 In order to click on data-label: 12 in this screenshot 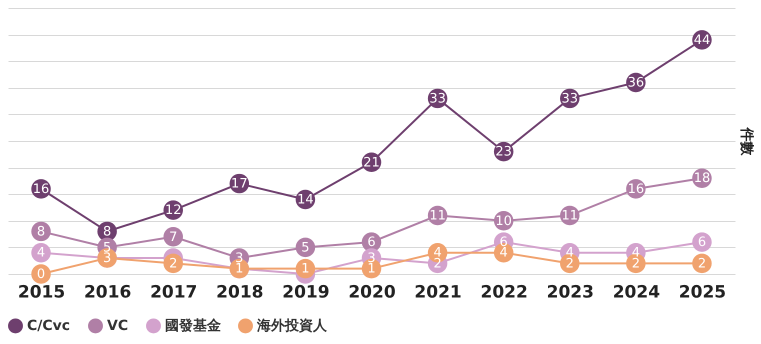, I will do `click(173, 210)`.